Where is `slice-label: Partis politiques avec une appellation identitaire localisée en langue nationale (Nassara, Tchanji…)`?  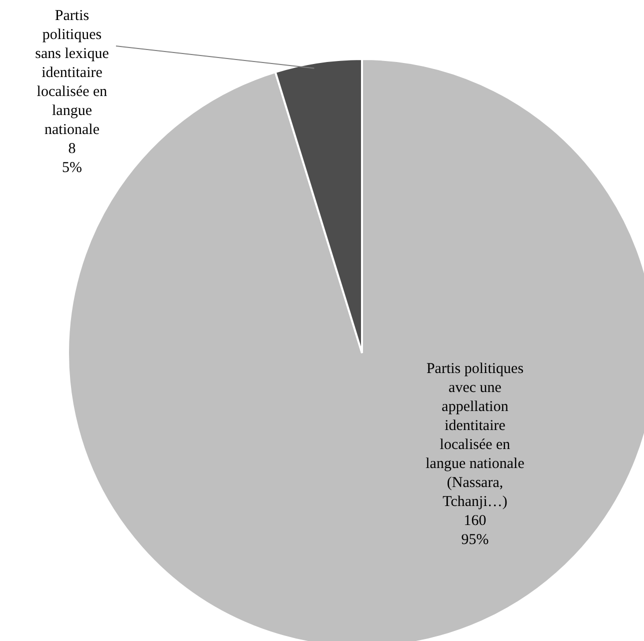 slice-label: Partis politiques avec une appellation identitaire localisée en langue nationale (Nassara, Tchanji…) is located at coordinates (475, 435).